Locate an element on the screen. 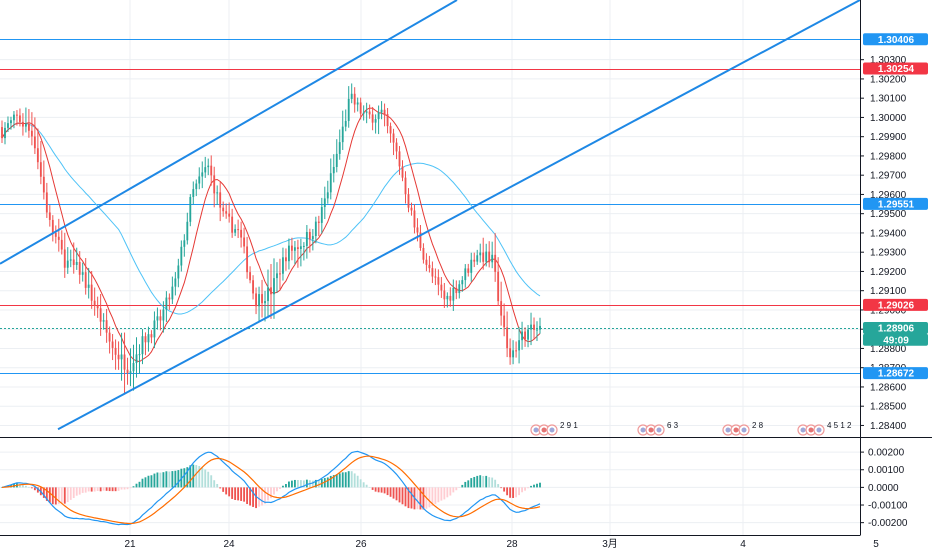 This screenshot has width=932, height=550. price-tick-label: 1.29900 is located at coordinates (888, 137).